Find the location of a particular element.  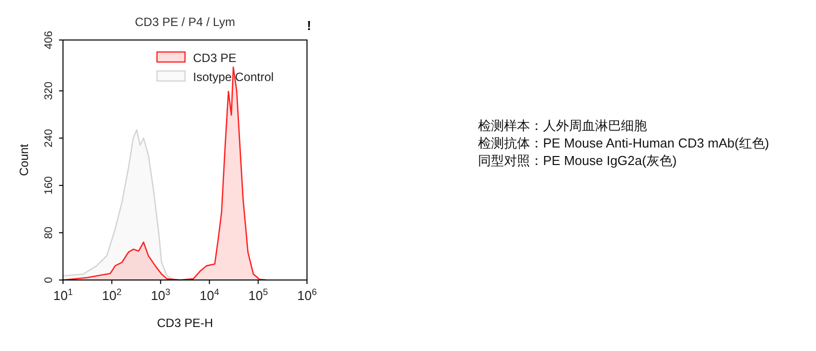

chart-title: CD3 PE / P4 / Lym is located at coordinates (185, 22).